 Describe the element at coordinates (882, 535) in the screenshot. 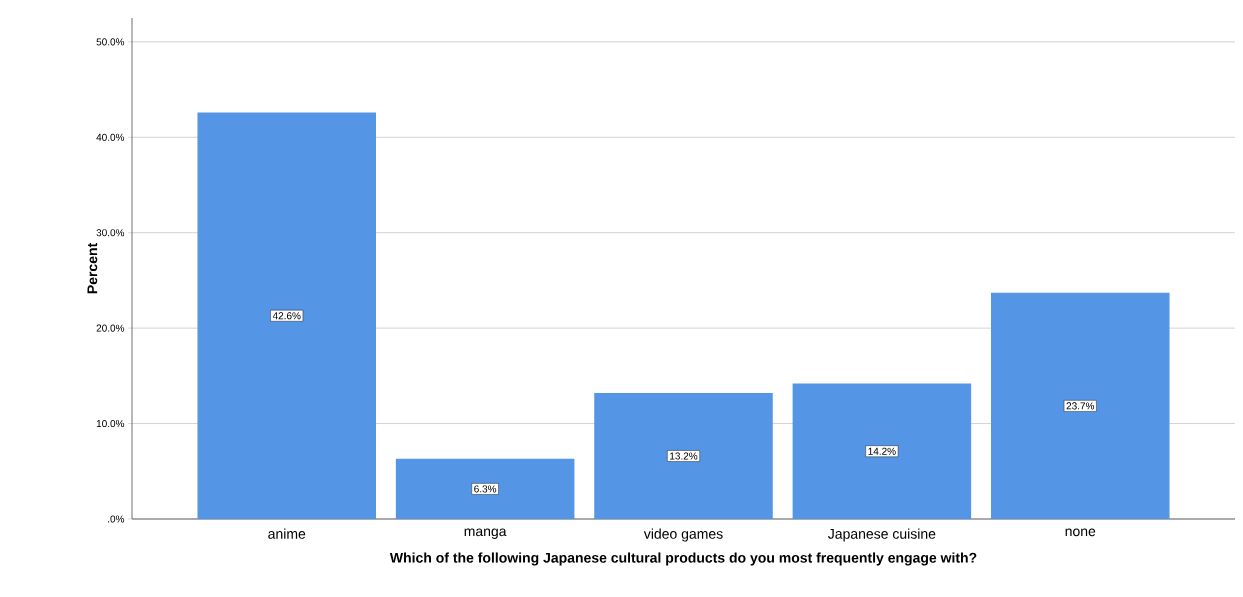

I see `x-tick-label: Japanese cuisine` at that location.